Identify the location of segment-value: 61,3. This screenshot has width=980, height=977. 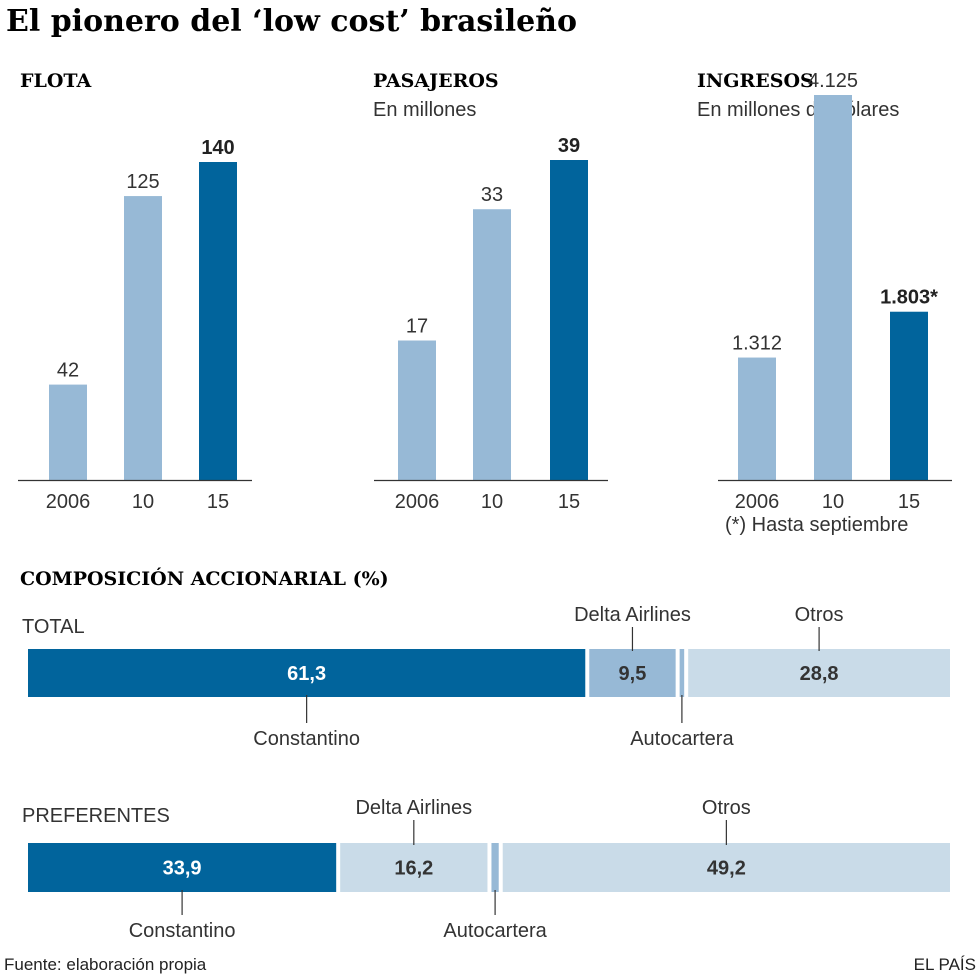
(306, 674).